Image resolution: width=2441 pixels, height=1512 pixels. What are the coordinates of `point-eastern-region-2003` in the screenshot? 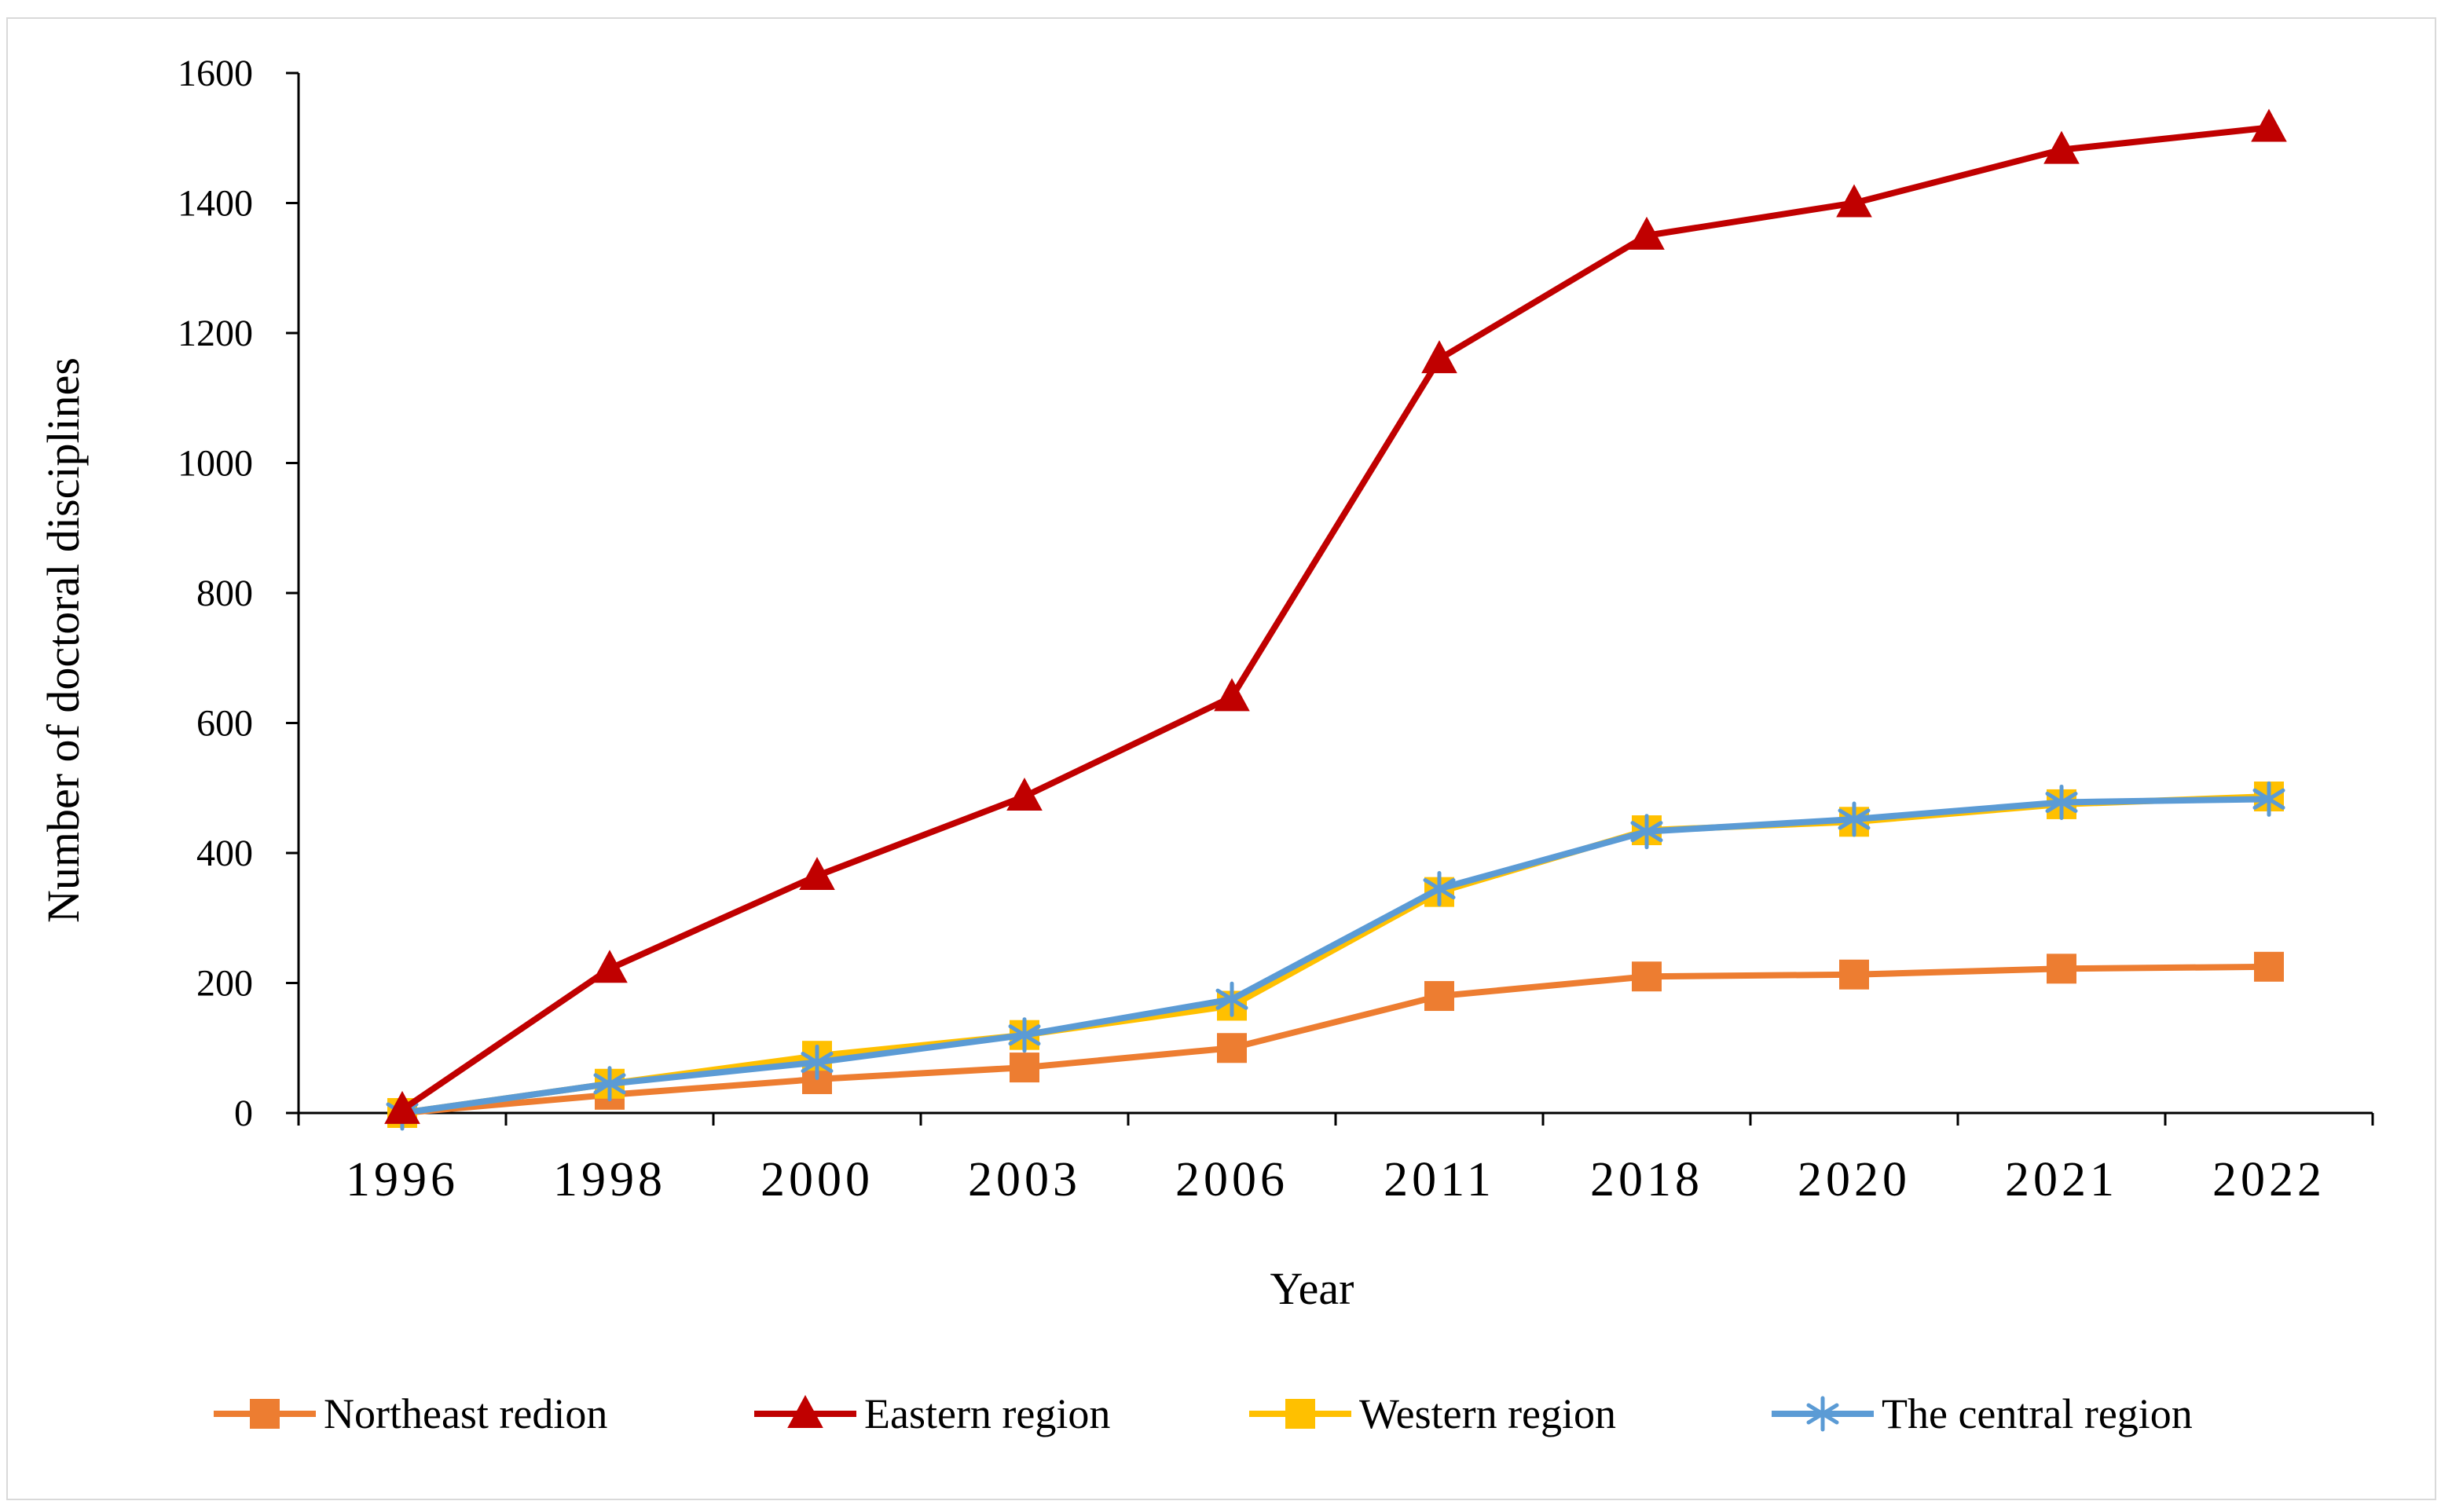 It's located at (1024, 794).